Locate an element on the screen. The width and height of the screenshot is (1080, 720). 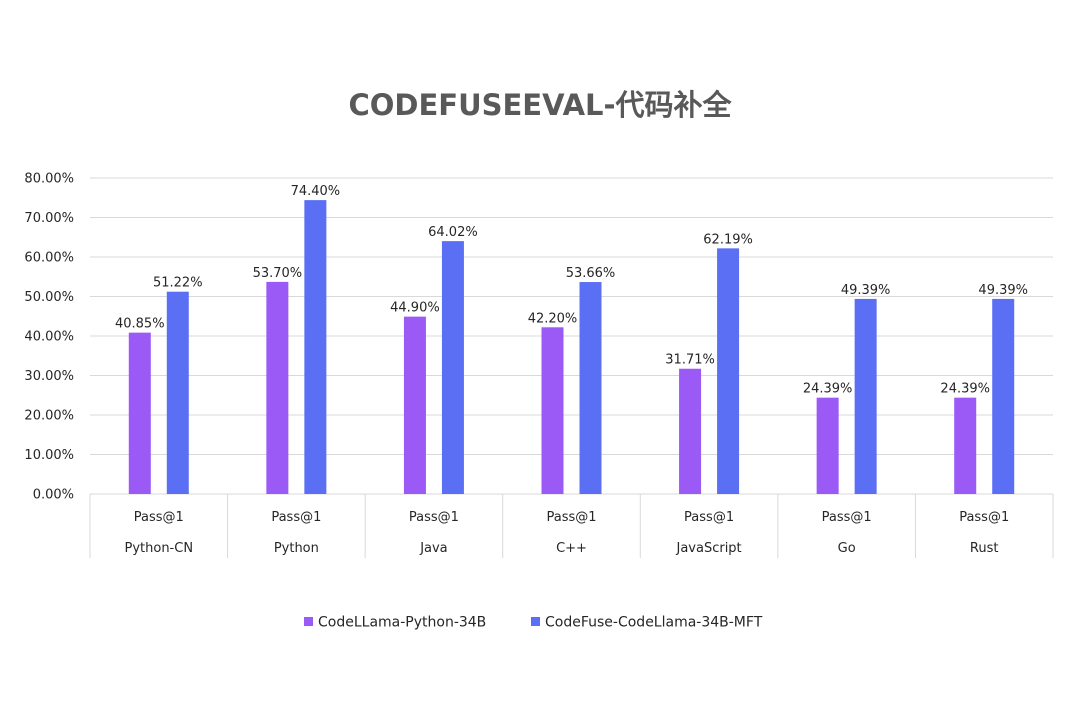
y-tick-label: 10.00% is located at coordinates (49, 455).